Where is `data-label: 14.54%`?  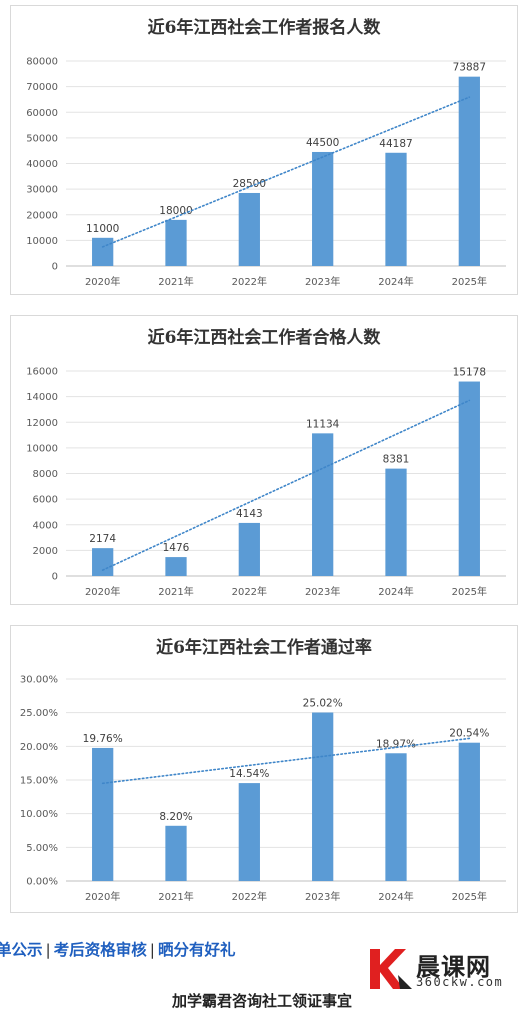 data-label: 14.54% is located at coordinates (249, 774).